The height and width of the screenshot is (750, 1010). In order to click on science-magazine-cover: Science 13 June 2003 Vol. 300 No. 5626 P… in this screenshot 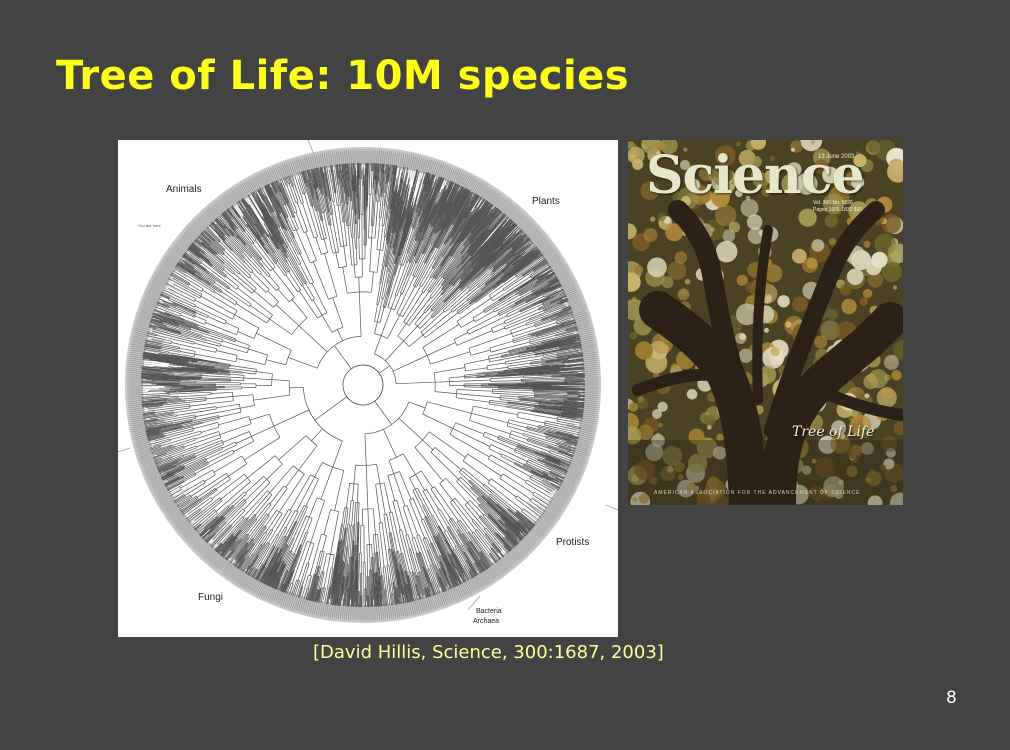, I will do `click(765, 322)`.